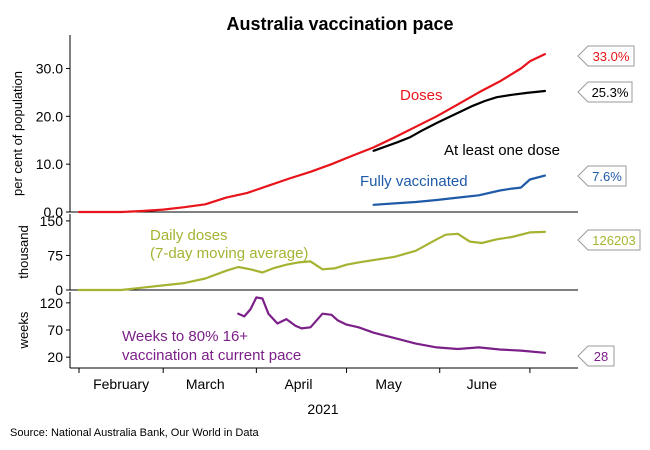  I want to click on series-name-label: Fully vaccinated, so click(414, 181).